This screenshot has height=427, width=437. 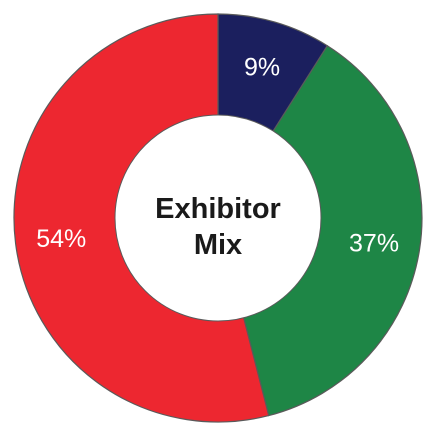 I want to click on chart-title-line-2: Mix, so click(x=218, y=245).